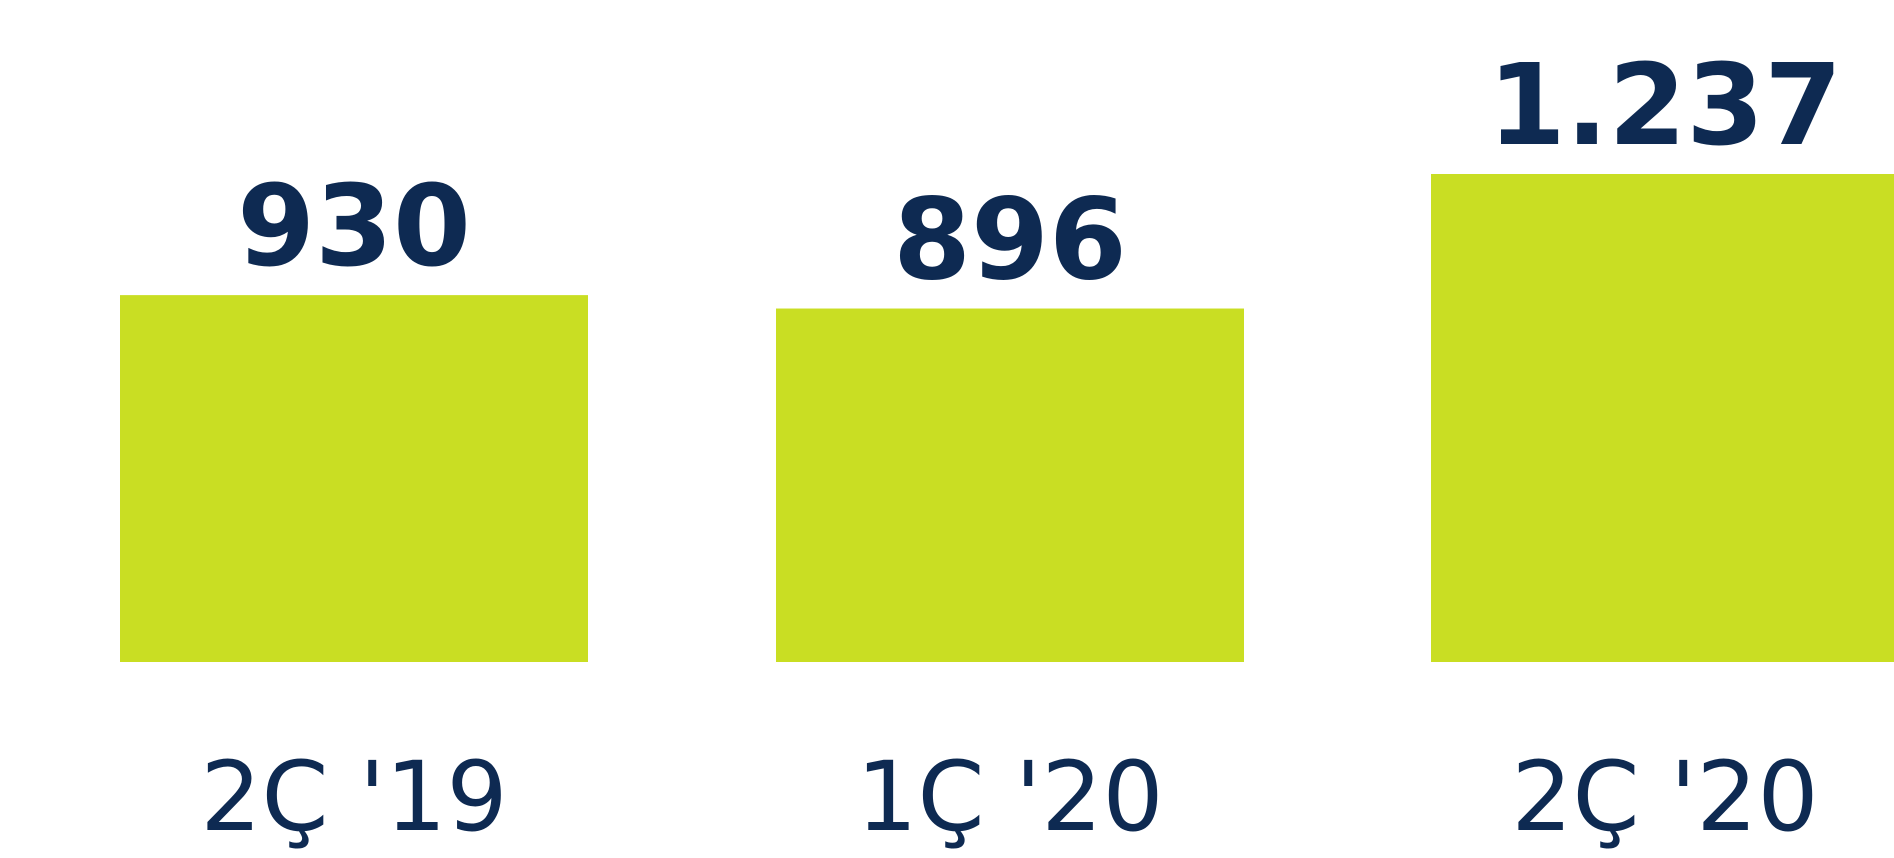 This screenshot has width=1894, height=858. Describe the element at coordinates (1665, 106) in the screenshot. I see `value-label-2: 1.237` at that location.